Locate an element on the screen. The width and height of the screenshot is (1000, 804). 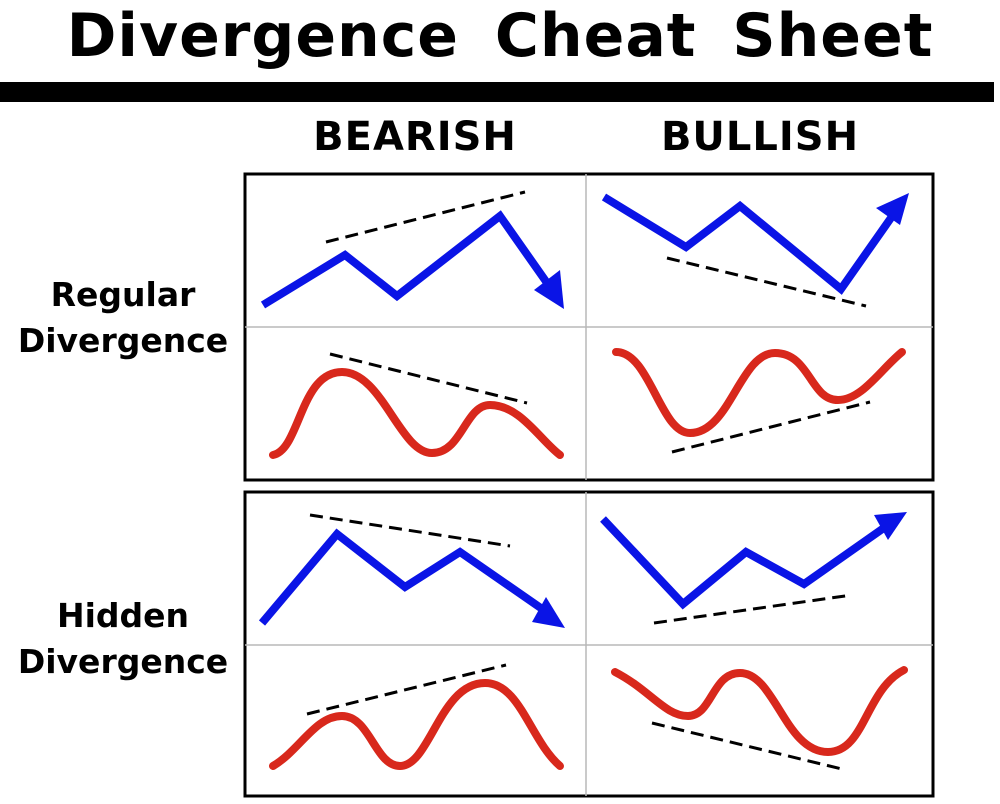
row-label-regular-line1: Regular is located at coordinates (123, 294).